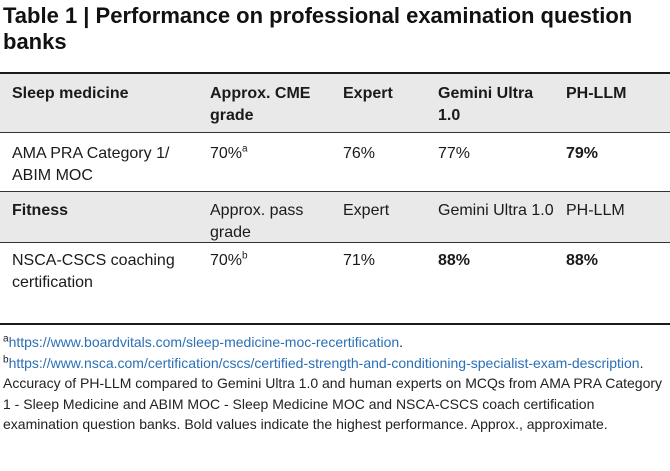 Image resolution: width=670 pixels, height=471 pixels. Describe the element at coordinates (226, 260) in the screenshot. I see `fitness-grade-value: 70%` at that location.